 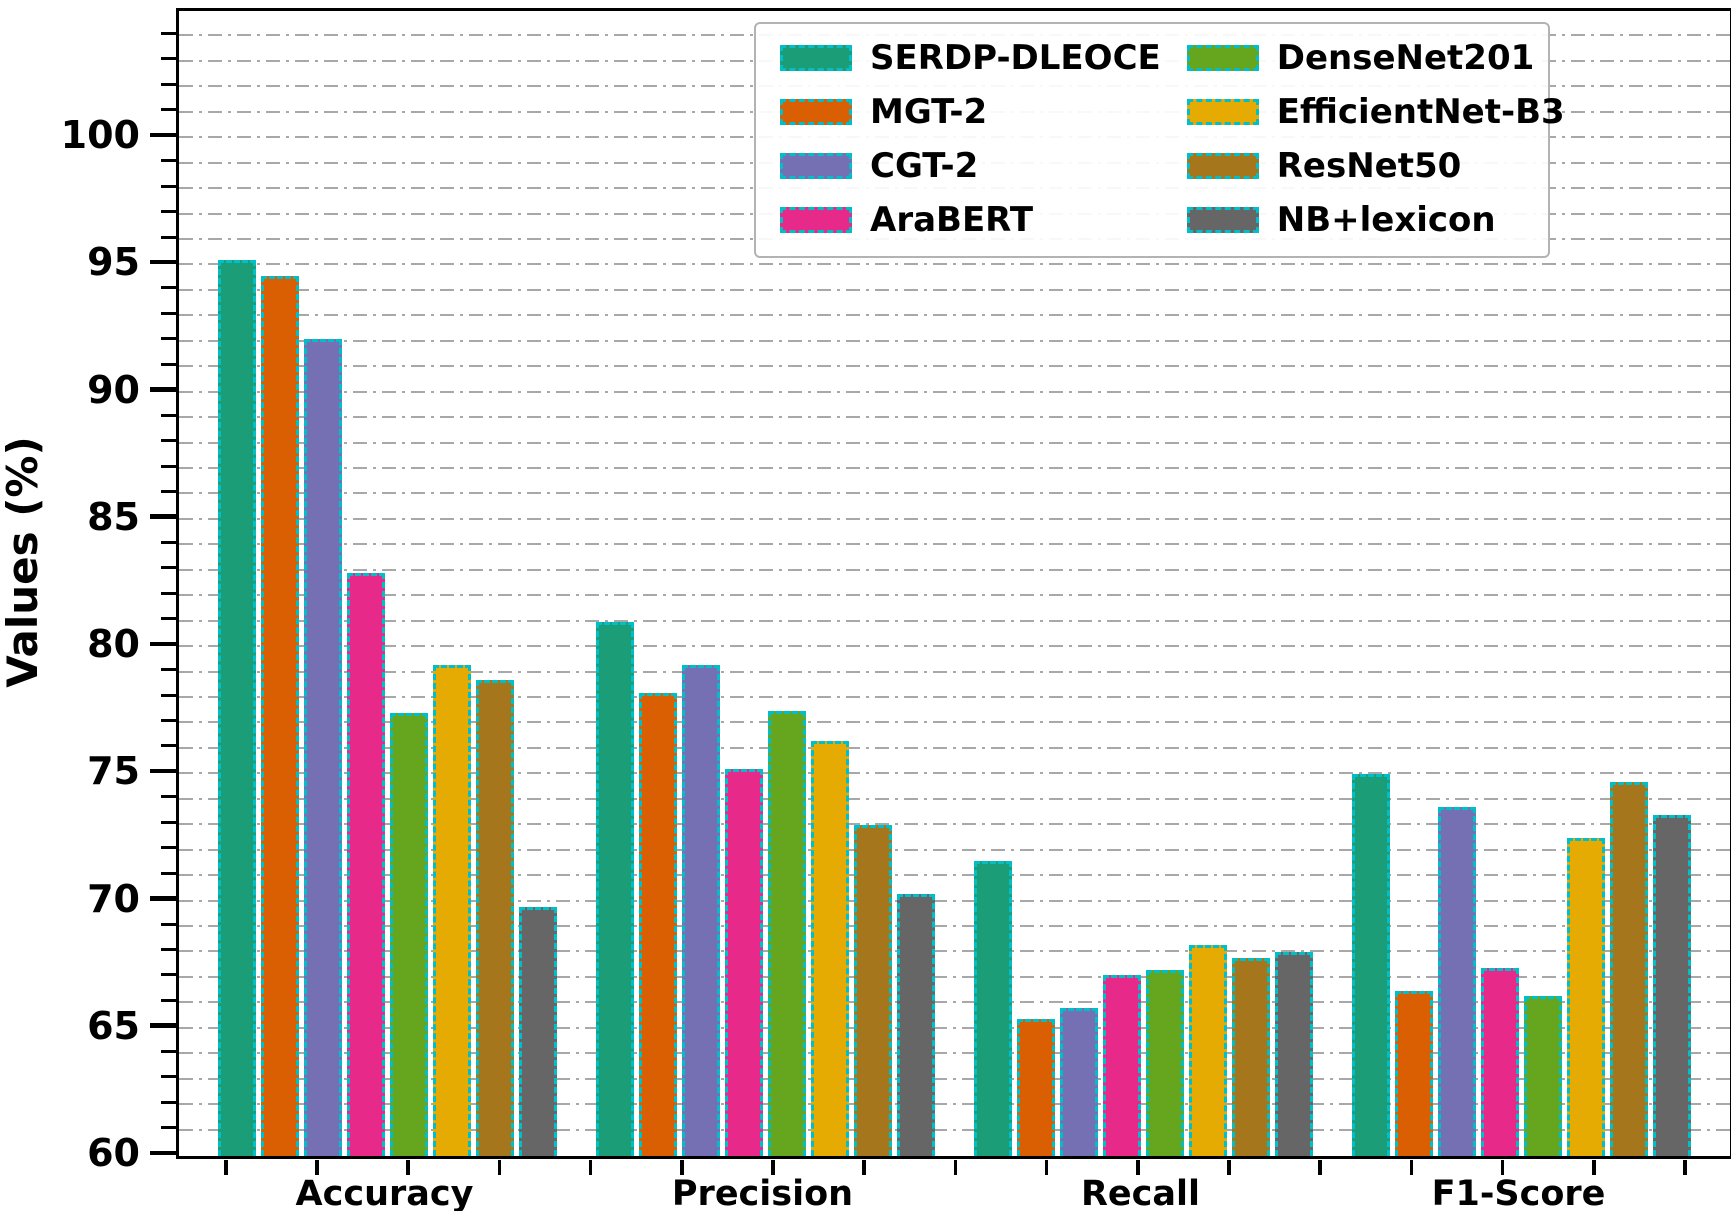 I want to click on legend-item-densenet201: DenseNet201, so click(x=1375, y=58).